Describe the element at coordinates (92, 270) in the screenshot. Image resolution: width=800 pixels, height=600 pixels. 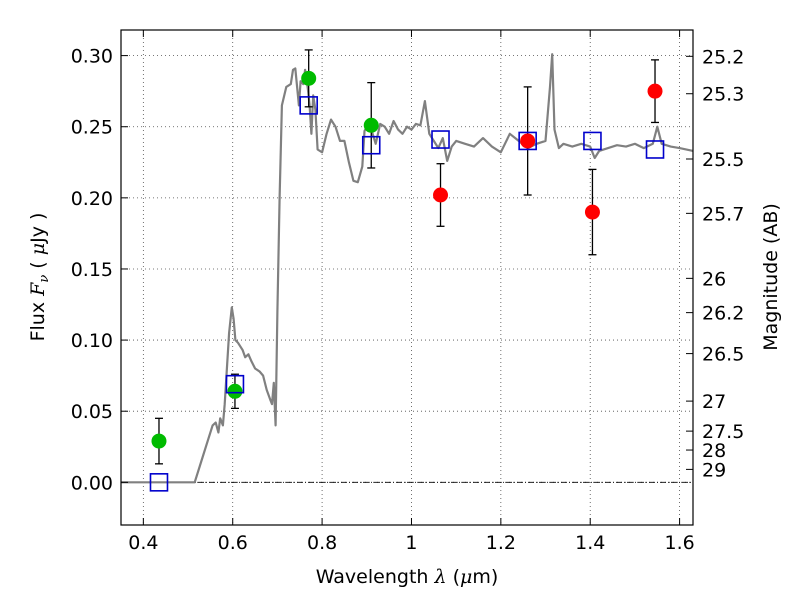
I see `y-tick-label: 0.15` at that location.